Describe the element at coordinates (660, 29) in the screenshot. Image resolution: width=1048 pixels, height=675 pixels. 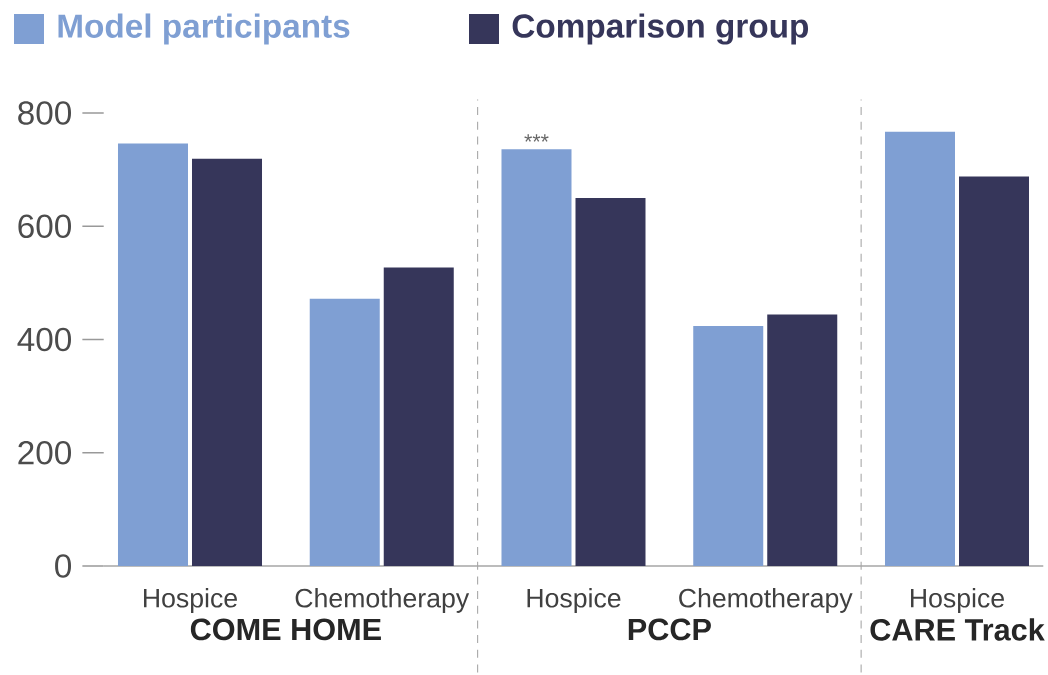
I see `legend-label: Comparison group` at that location.